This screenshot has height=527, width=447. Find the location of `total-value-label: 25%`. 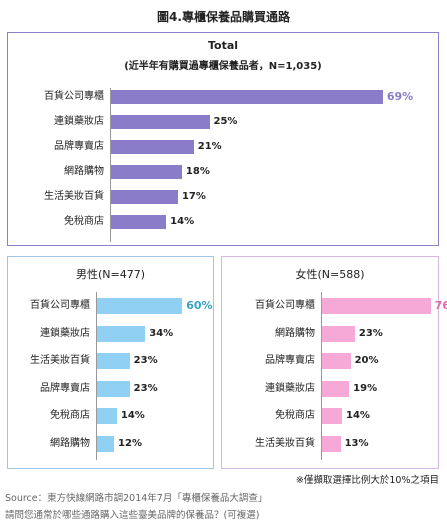

total-value-label: 25% is located at coordinates (225, 121).